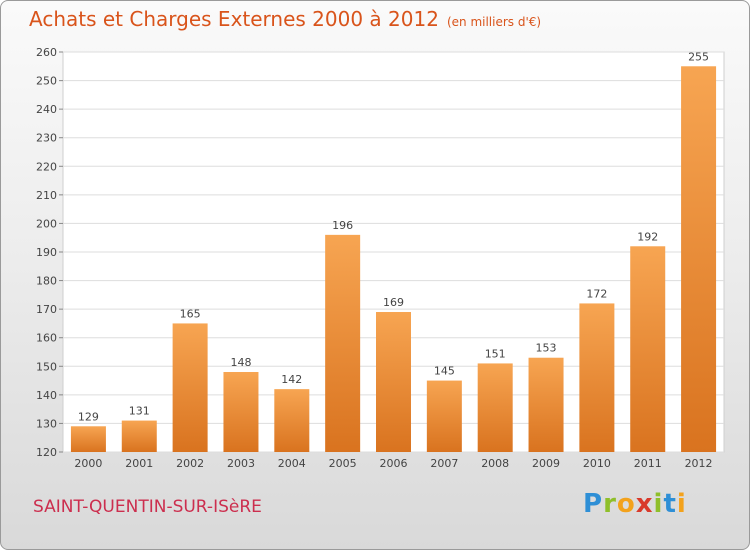 The image size is (750, 550). What do you see at coordinates (46, 338) in the screenshot?
I see `y-tick-label: 160` at bounding box center [46, 338].